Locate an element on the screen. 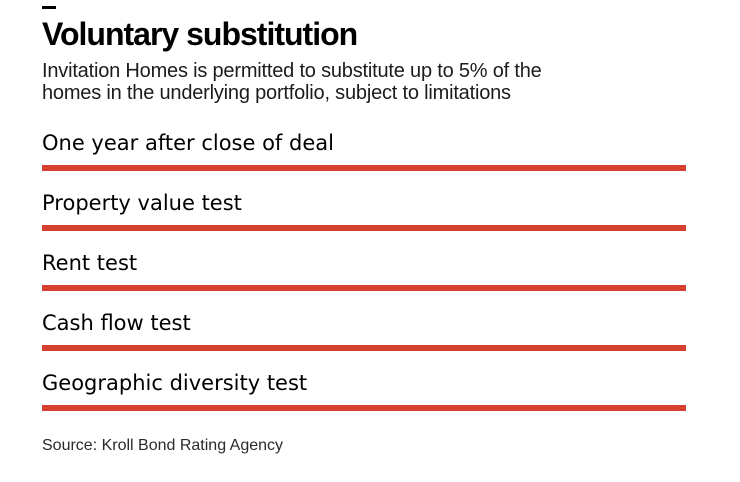  list-item: Geographic diversity test is located at coordinates (364, 390).